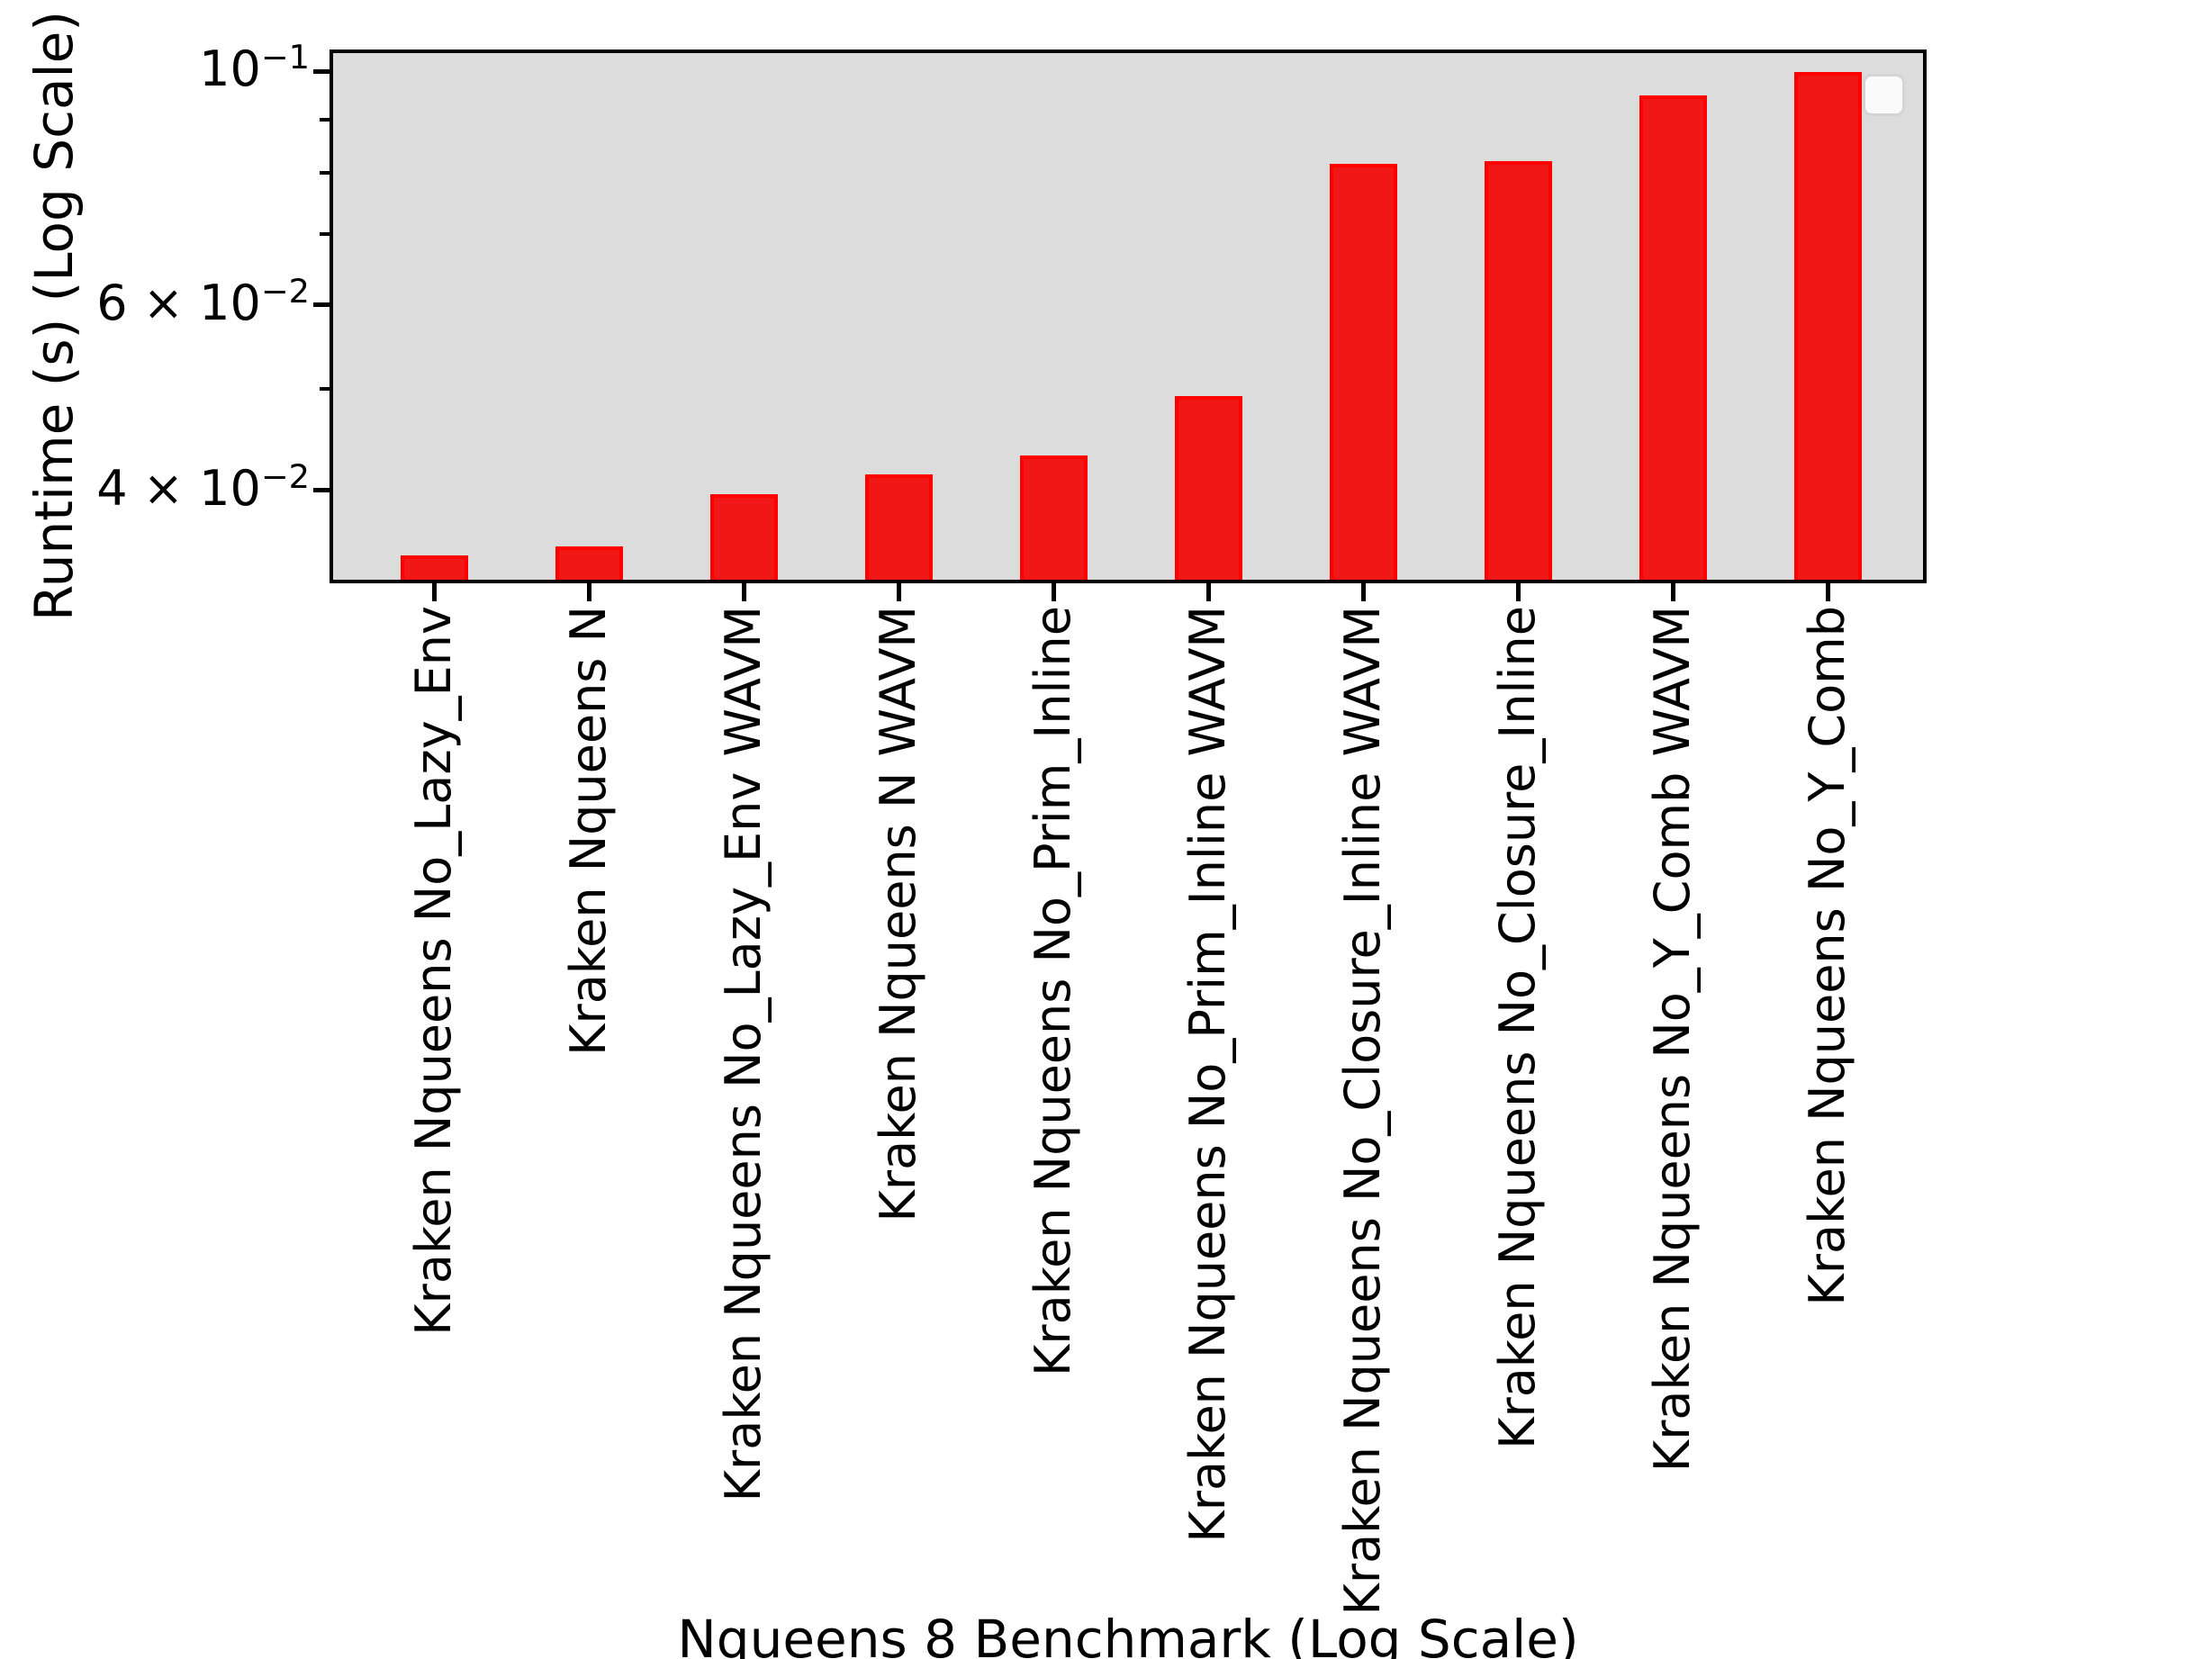  Describe the element at coordinates (744, 537) in the screenshot. I see `bar-kraken-nqueens-no-lazy-env-wavm` at that location.